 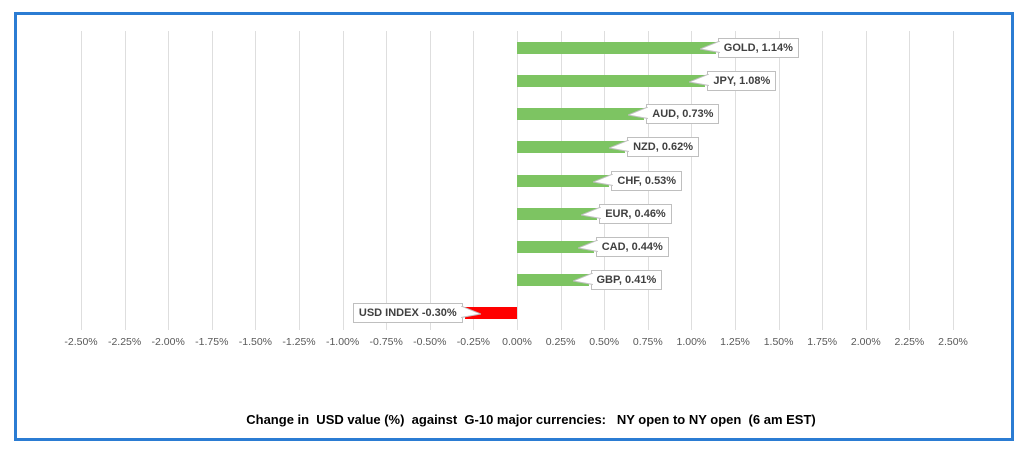 I want to click on data-label-aud: AUD, 0.73%, so click(x=683, y=114).